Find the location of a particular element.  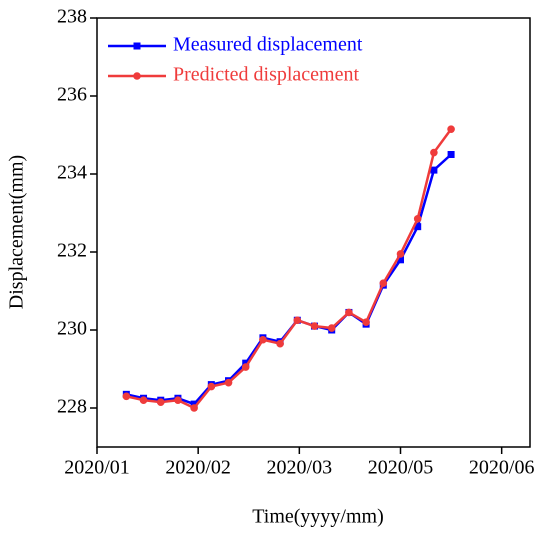

x-tick-label: 2020/06 is located at coordinates (502, 468).